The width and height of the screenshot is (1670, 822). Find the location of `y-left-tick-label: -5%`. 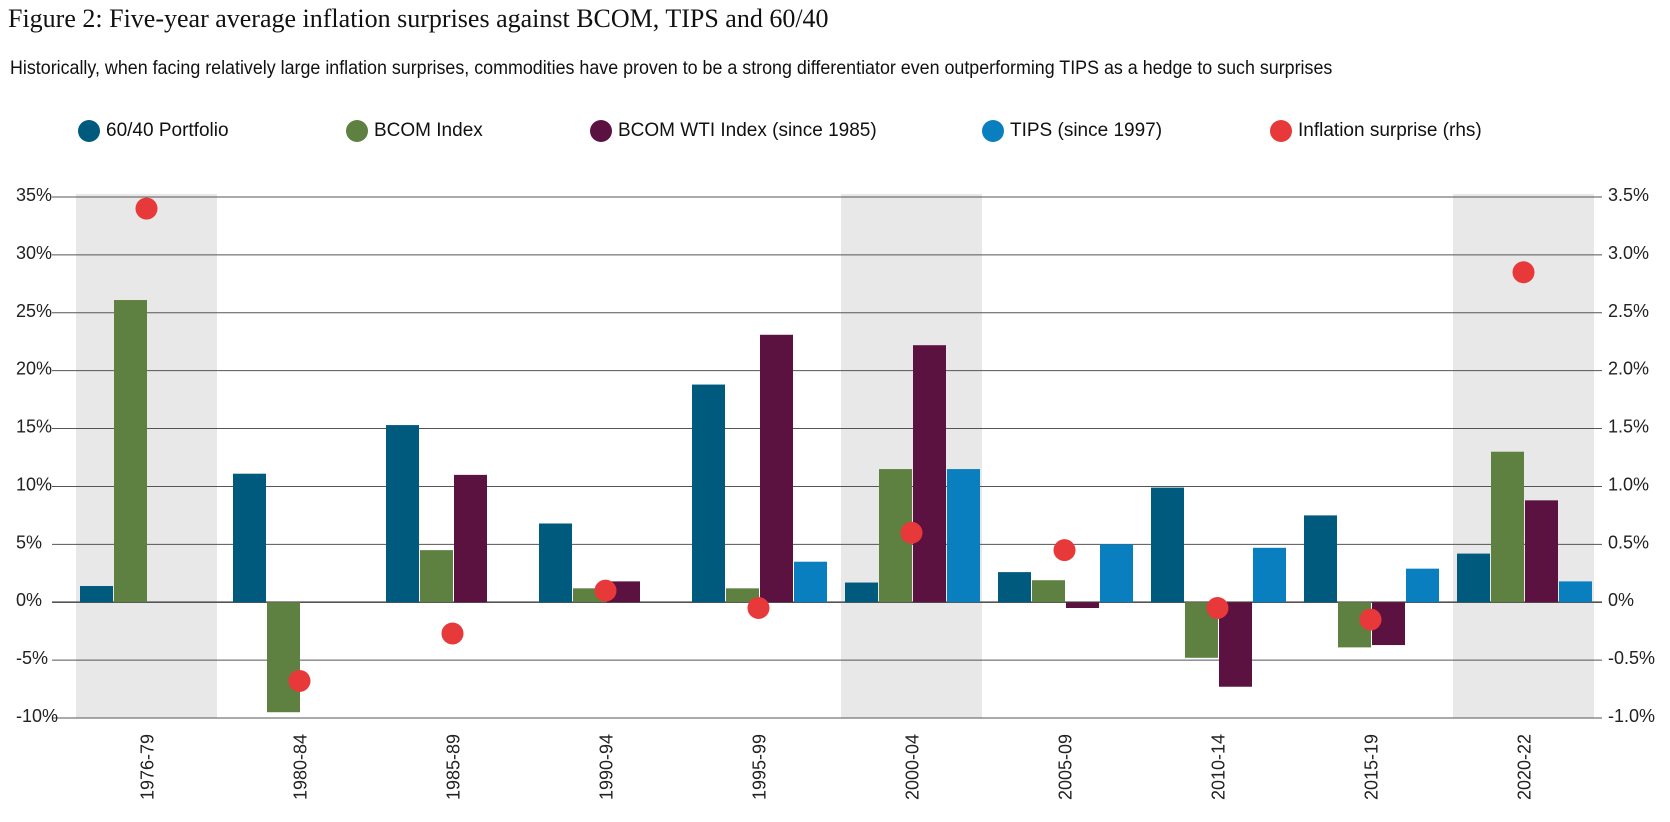

y-left-tick-label: -5% is located at coordinates (32, 658).